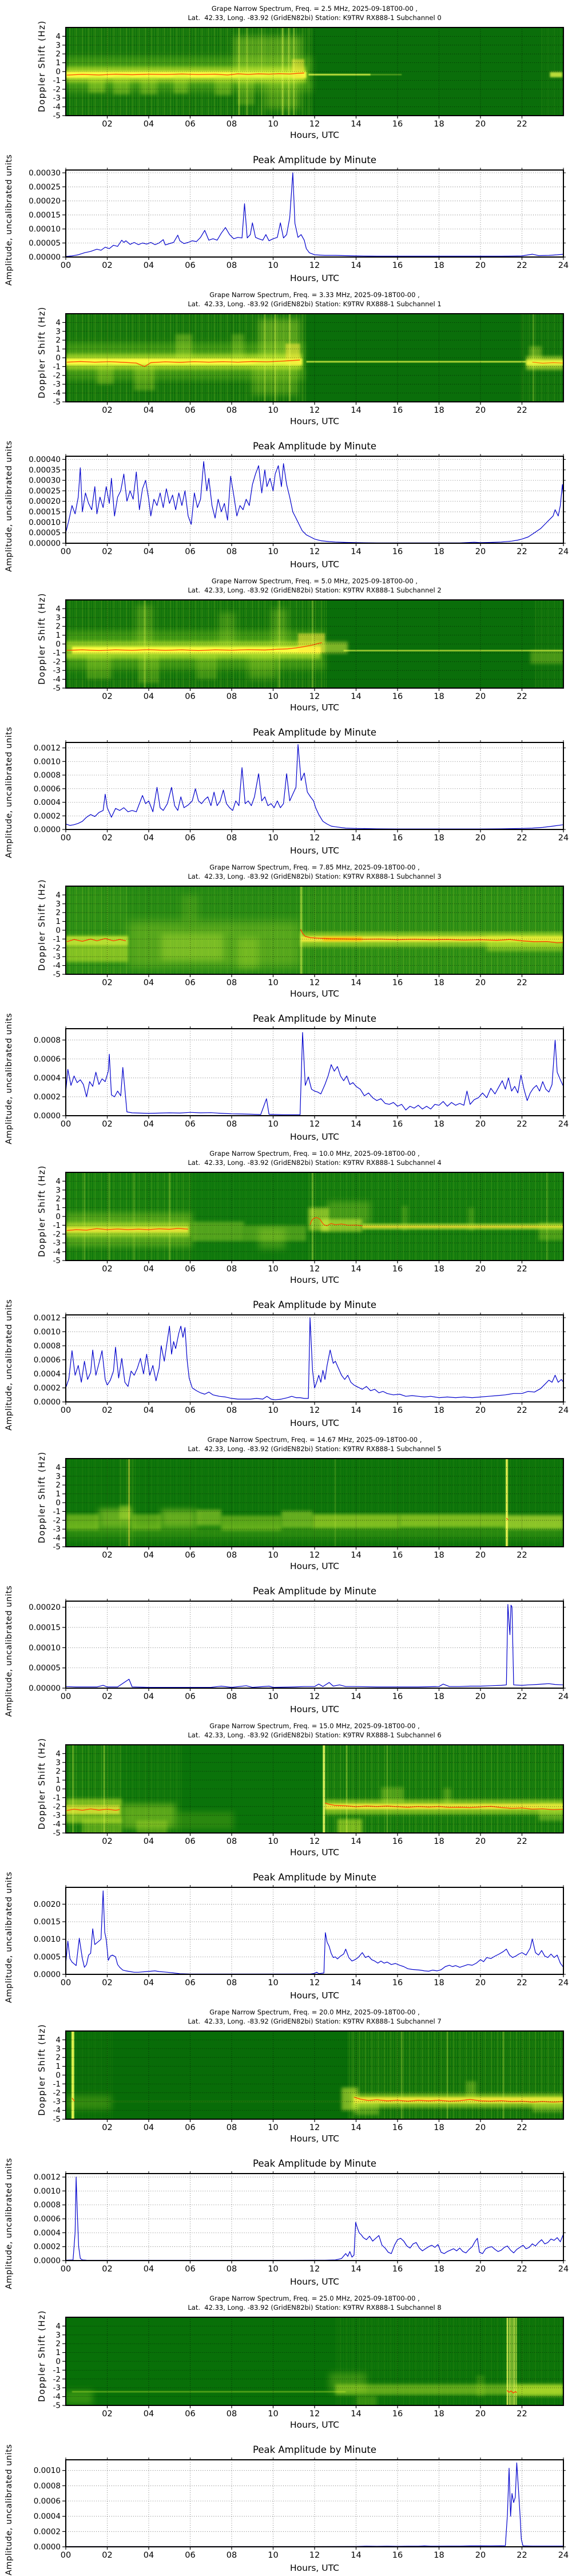 The width and height of the screenshot is (572, 2576). What do you see at coordinates (45, 257) in the screenshot?
I see `svg-text: 0.00000` at bounding box center [45, 257].